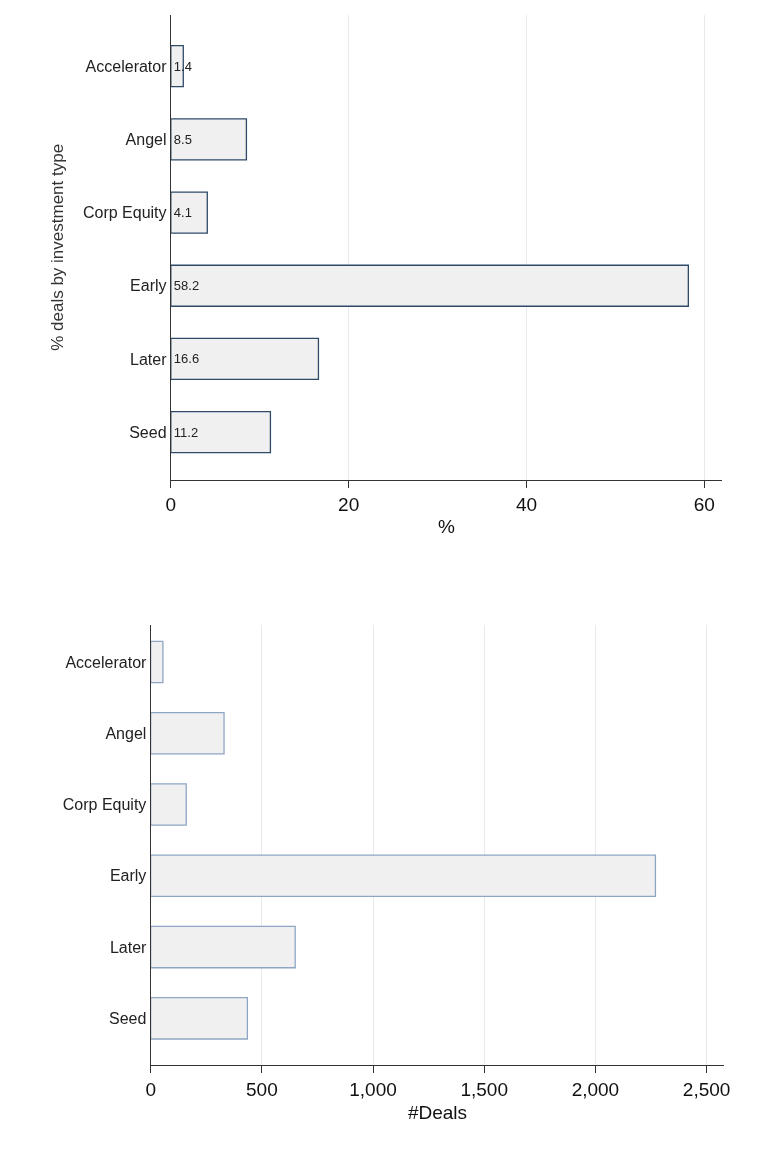  What do you see at coordinates (373, 1090) in the screenshot?
I see `x-tick-label: 1,000` at bounding box center [373, 1090].